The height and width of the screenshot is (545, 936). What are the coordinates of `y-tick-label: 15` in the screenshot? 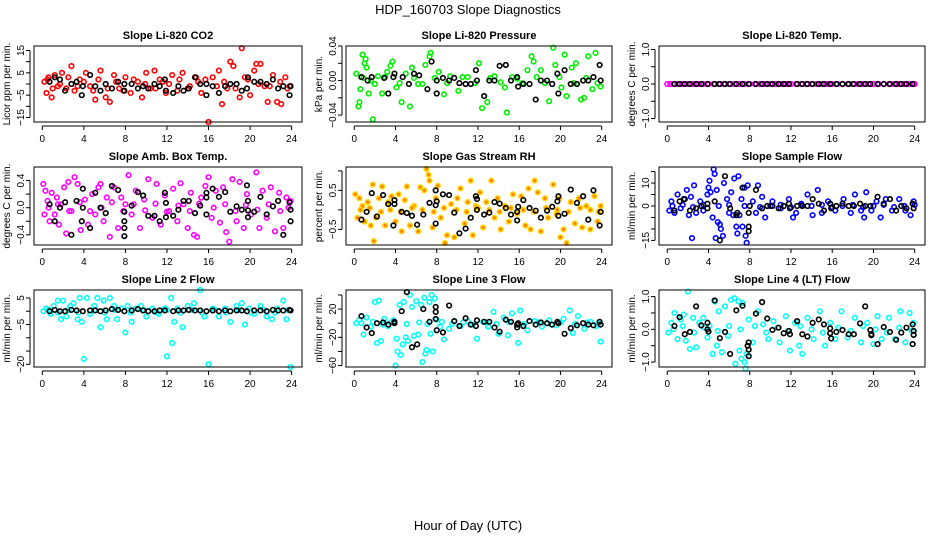 It's located at (21, 50).